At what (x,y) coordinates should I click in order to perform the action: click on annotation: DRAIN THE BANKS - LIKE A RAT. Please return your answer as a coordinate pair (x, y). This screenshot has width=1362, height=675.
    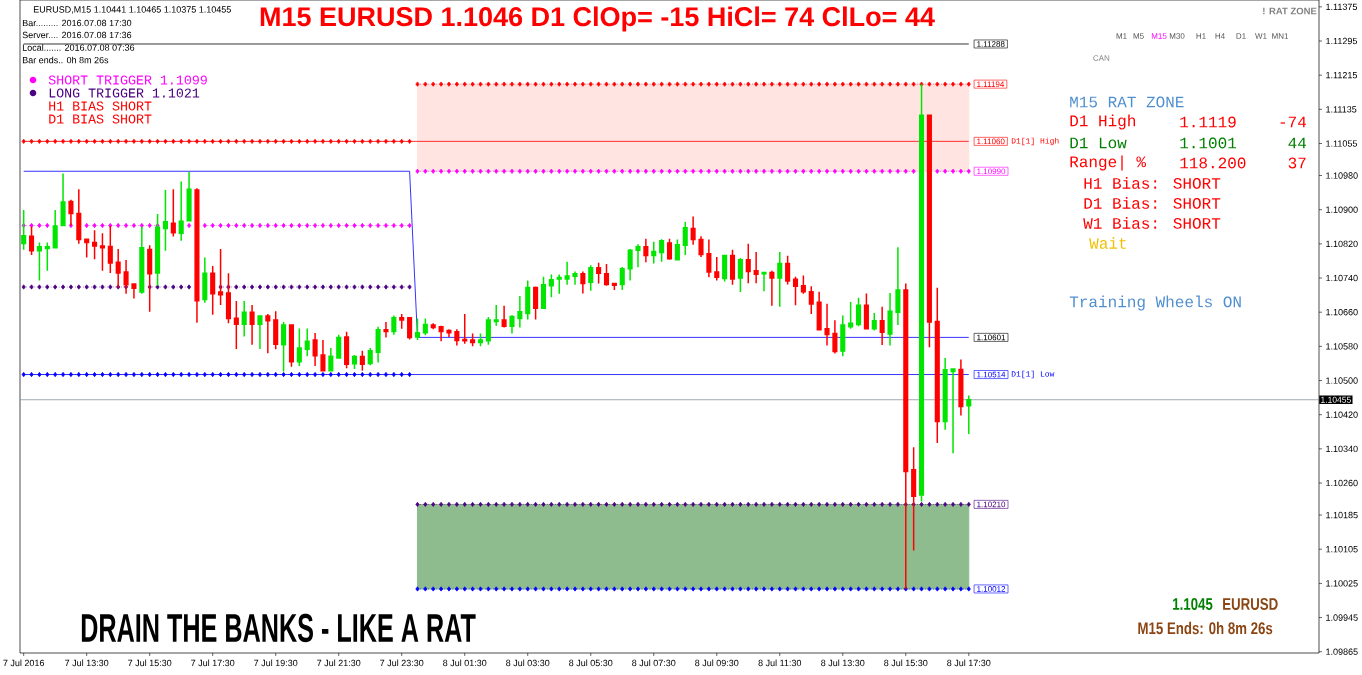
    Looking at the image, I should click on (278, 628).